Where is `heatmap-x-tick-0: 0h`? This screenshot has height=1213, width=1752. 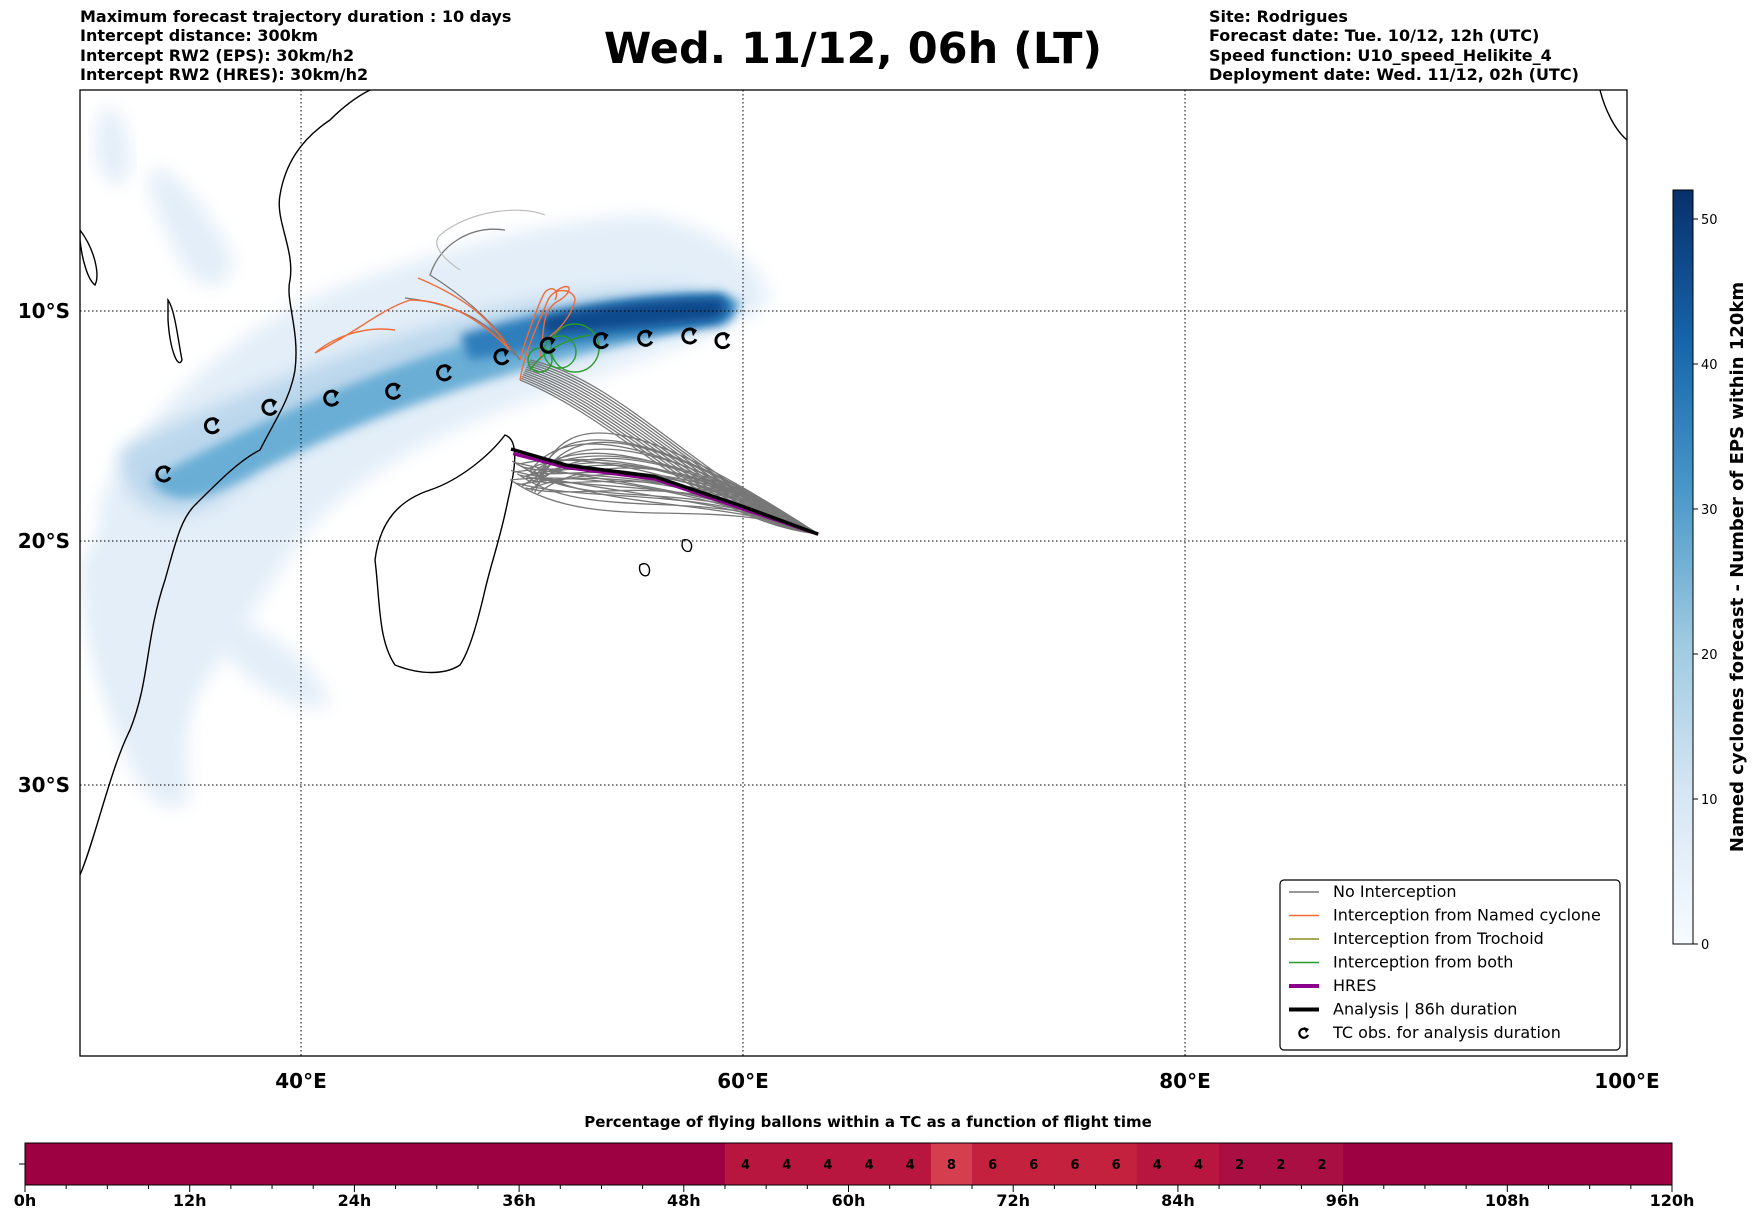 heatmap-x-tick-0: 0h is located at coordinates (25, 1200).